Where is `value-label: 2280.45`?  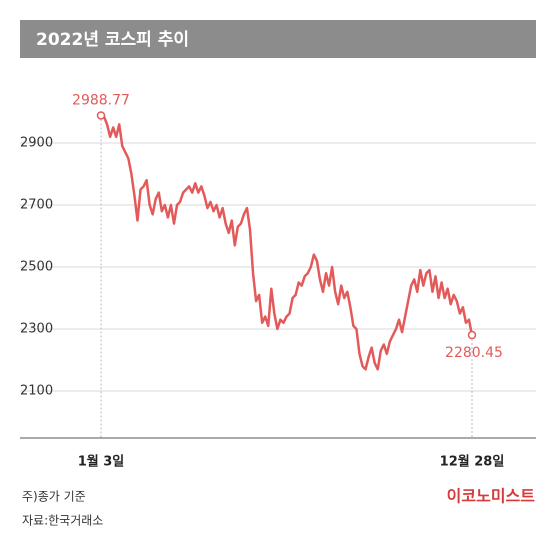
value-label: 2280.45 is located at coordinates (474, 353).